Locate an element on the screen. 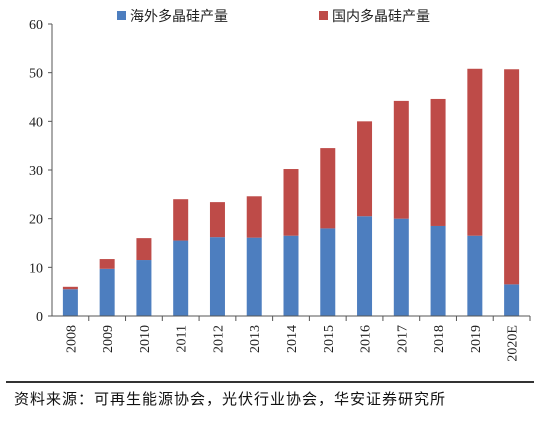 Image resolution: width=540 pixels, height=421 pixels. y-tick-label: 60 is located at coordinates (36, 25).